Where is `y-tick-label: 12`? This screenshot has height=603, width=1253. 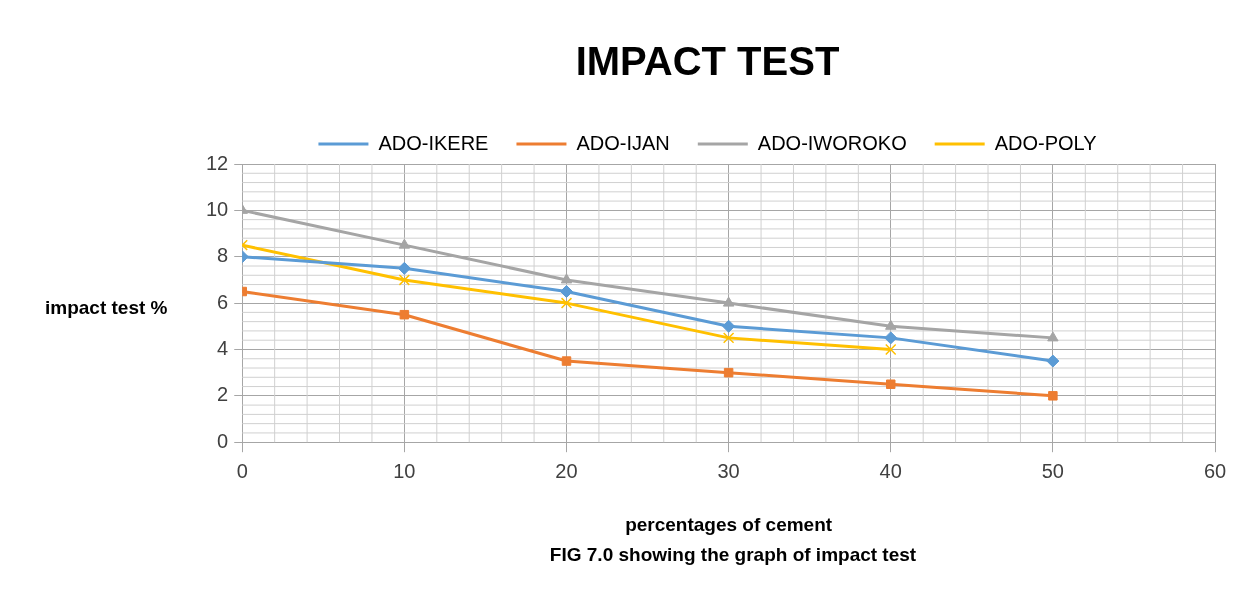 y-tick-label: 12 is located at coordinates (217, 162).